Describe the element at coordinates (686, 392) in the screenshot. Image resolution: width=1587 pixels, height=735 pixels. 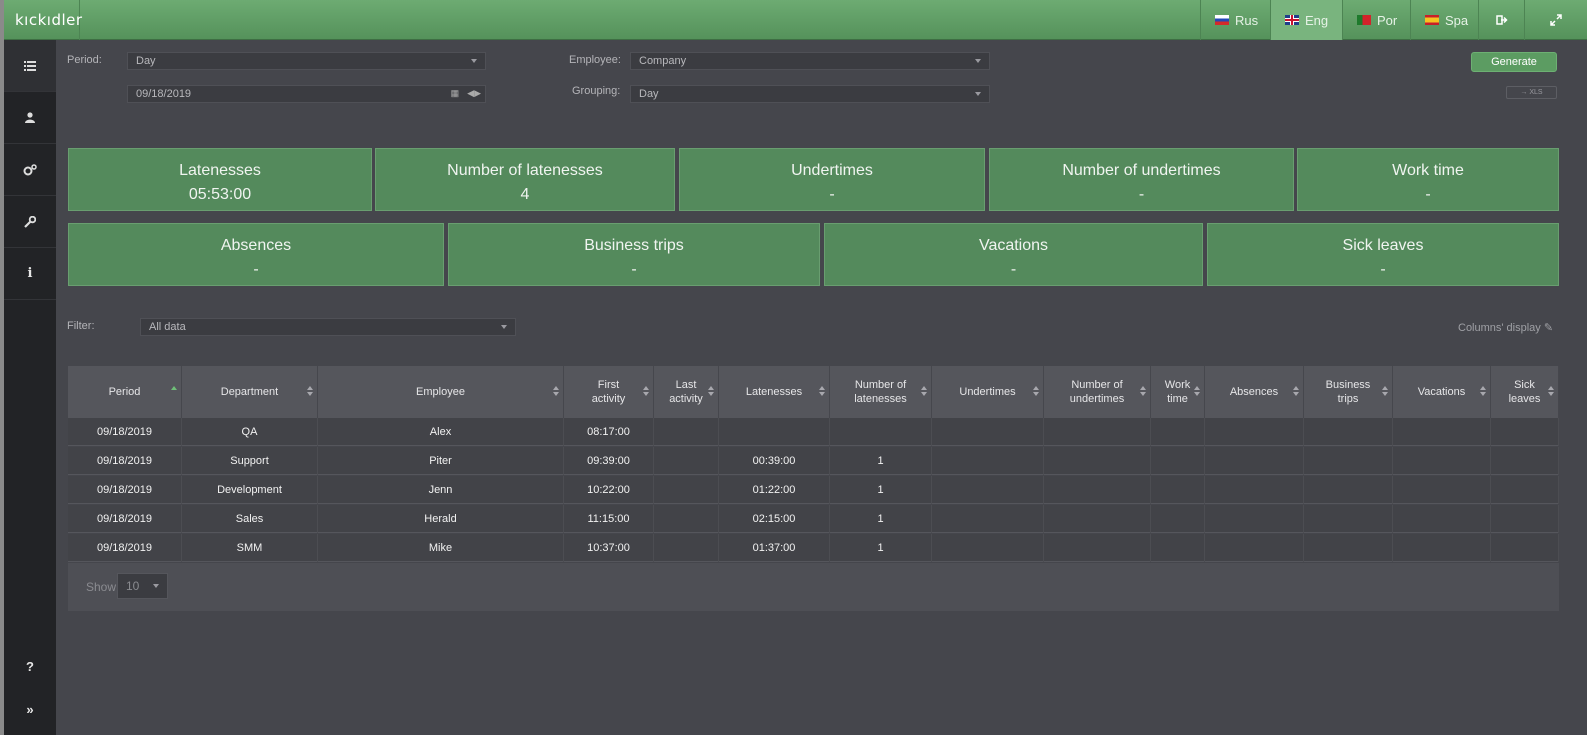
I see `column-header-last-activity: Last activity` at that location.